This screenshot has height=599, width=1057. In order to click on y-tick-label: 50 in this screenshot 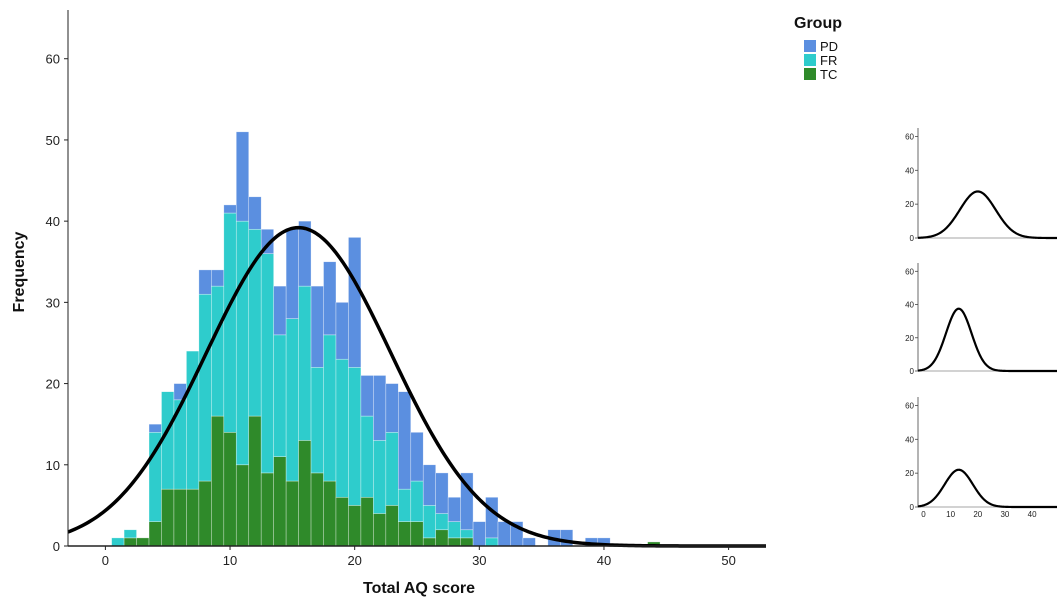, I will do `click(53, 140)`.